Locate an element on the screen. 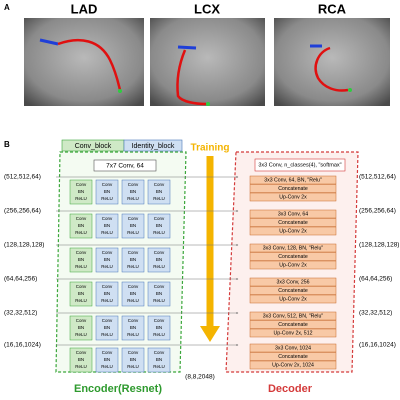 Image resolution: width=400 pixels, height=400 pixels. decoder-layer-label: Up-Conv 2x, 512 is located at coordinates (293, 334).